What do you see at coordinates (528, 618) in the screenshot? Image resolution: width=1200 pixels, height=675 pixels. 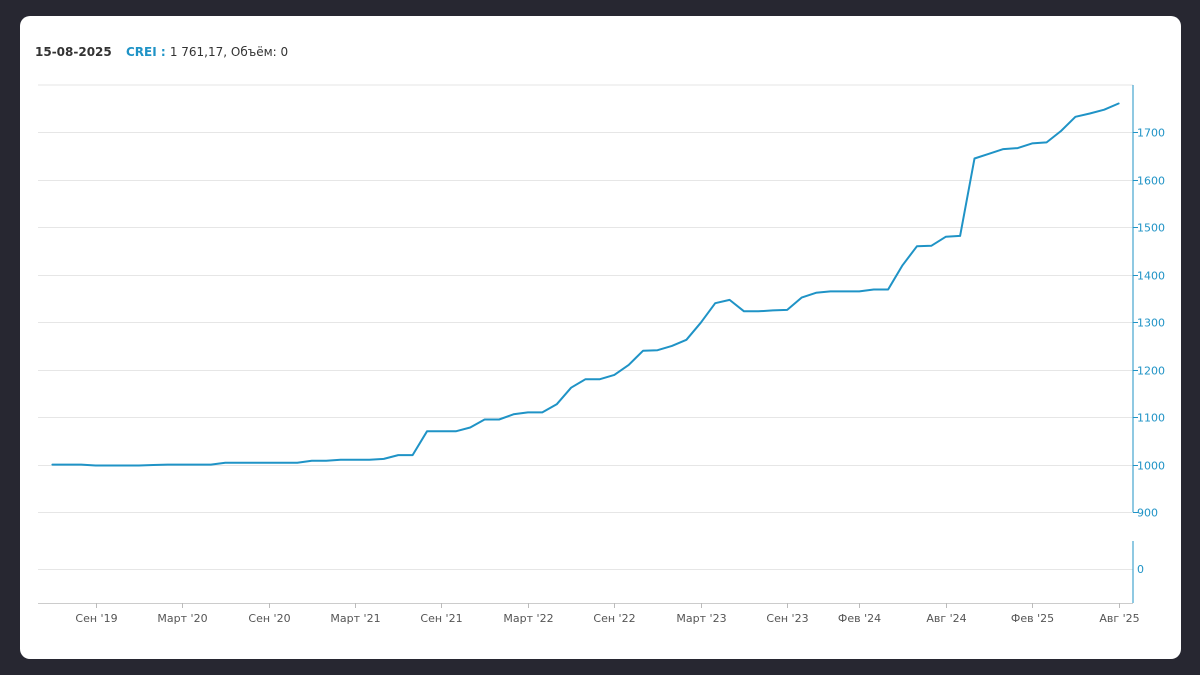 I see `x-tick-label: Март '22` at bounding box center [528, 618].